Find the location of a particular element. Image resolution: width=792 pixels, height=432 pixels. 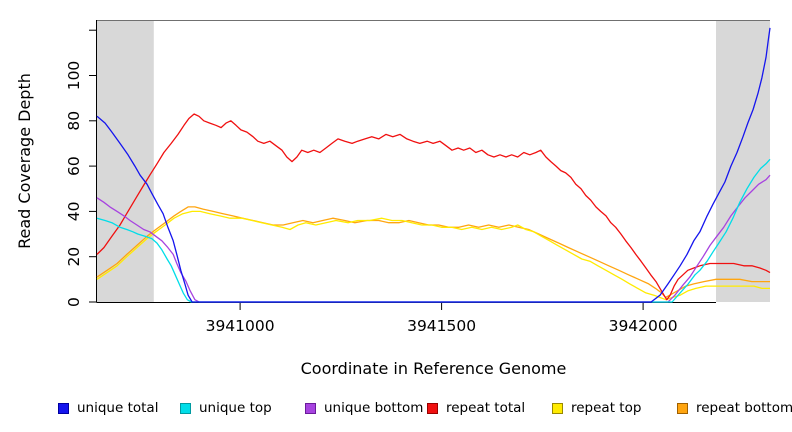

y-tick-label: 20 is located at coordinates (74, 257).